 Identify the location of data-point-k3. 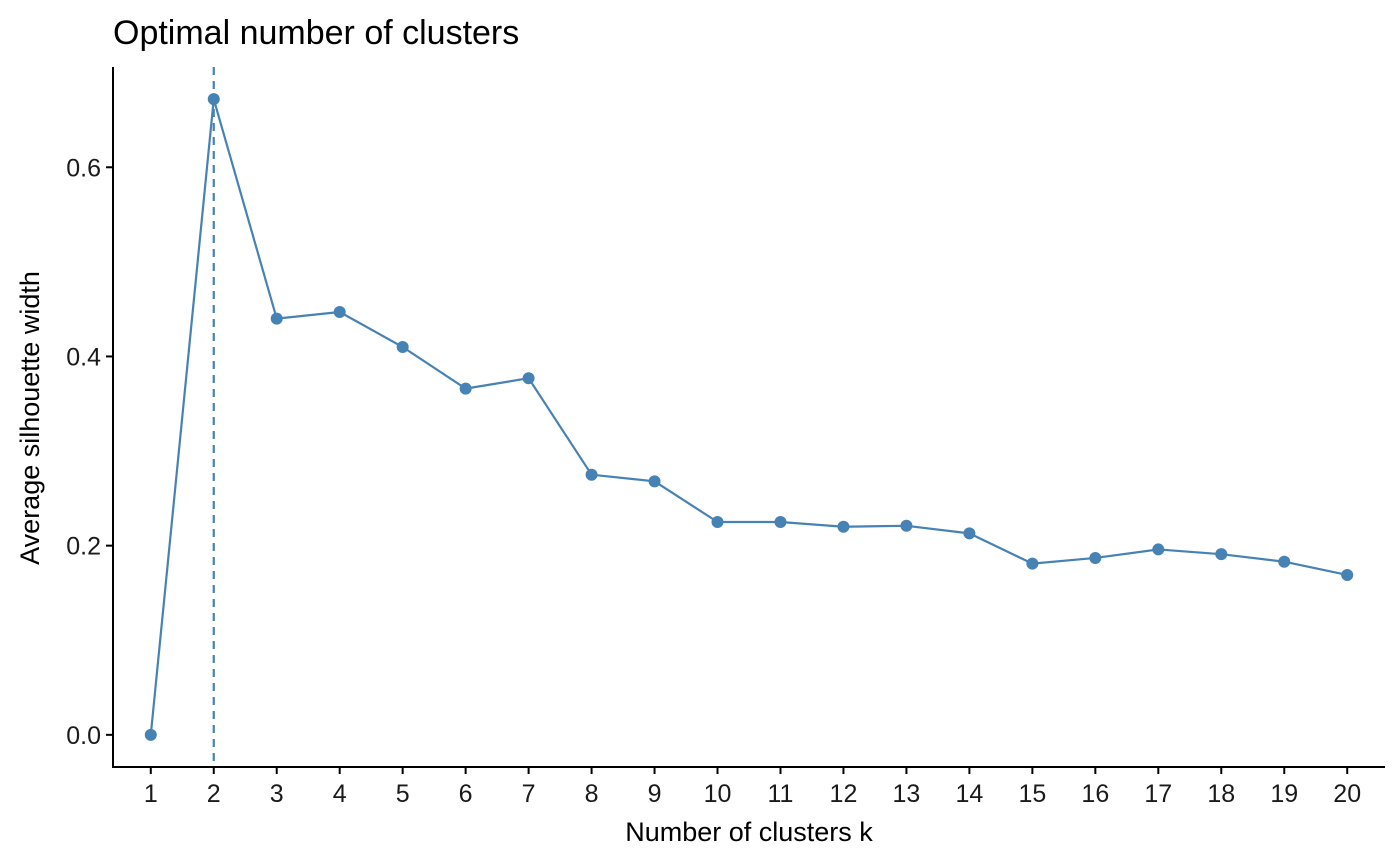
(276, 318).